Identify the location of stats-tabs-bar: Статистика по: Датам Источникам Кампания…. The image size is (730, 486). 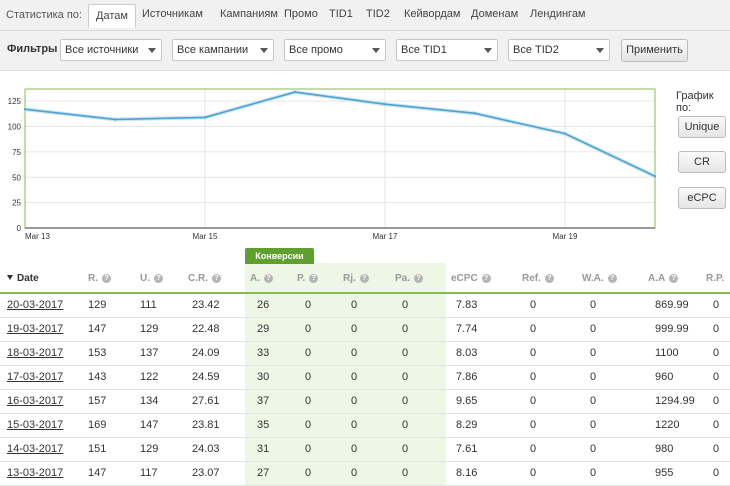
(365, 15).